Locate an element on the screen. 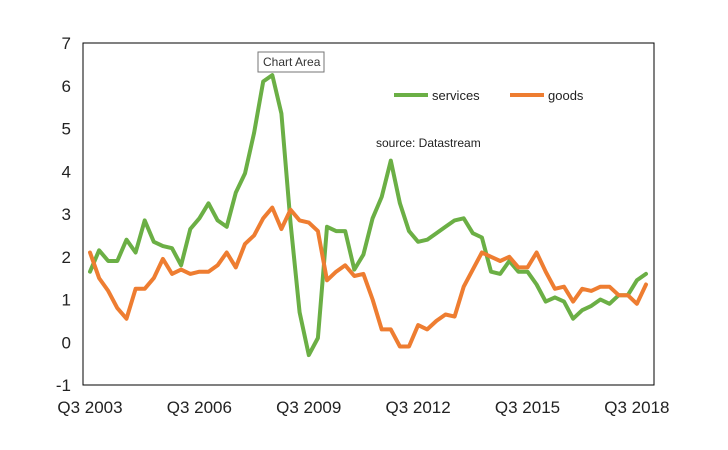  x-tick-label: Q3 2015 is located at coordinates (527, 407).